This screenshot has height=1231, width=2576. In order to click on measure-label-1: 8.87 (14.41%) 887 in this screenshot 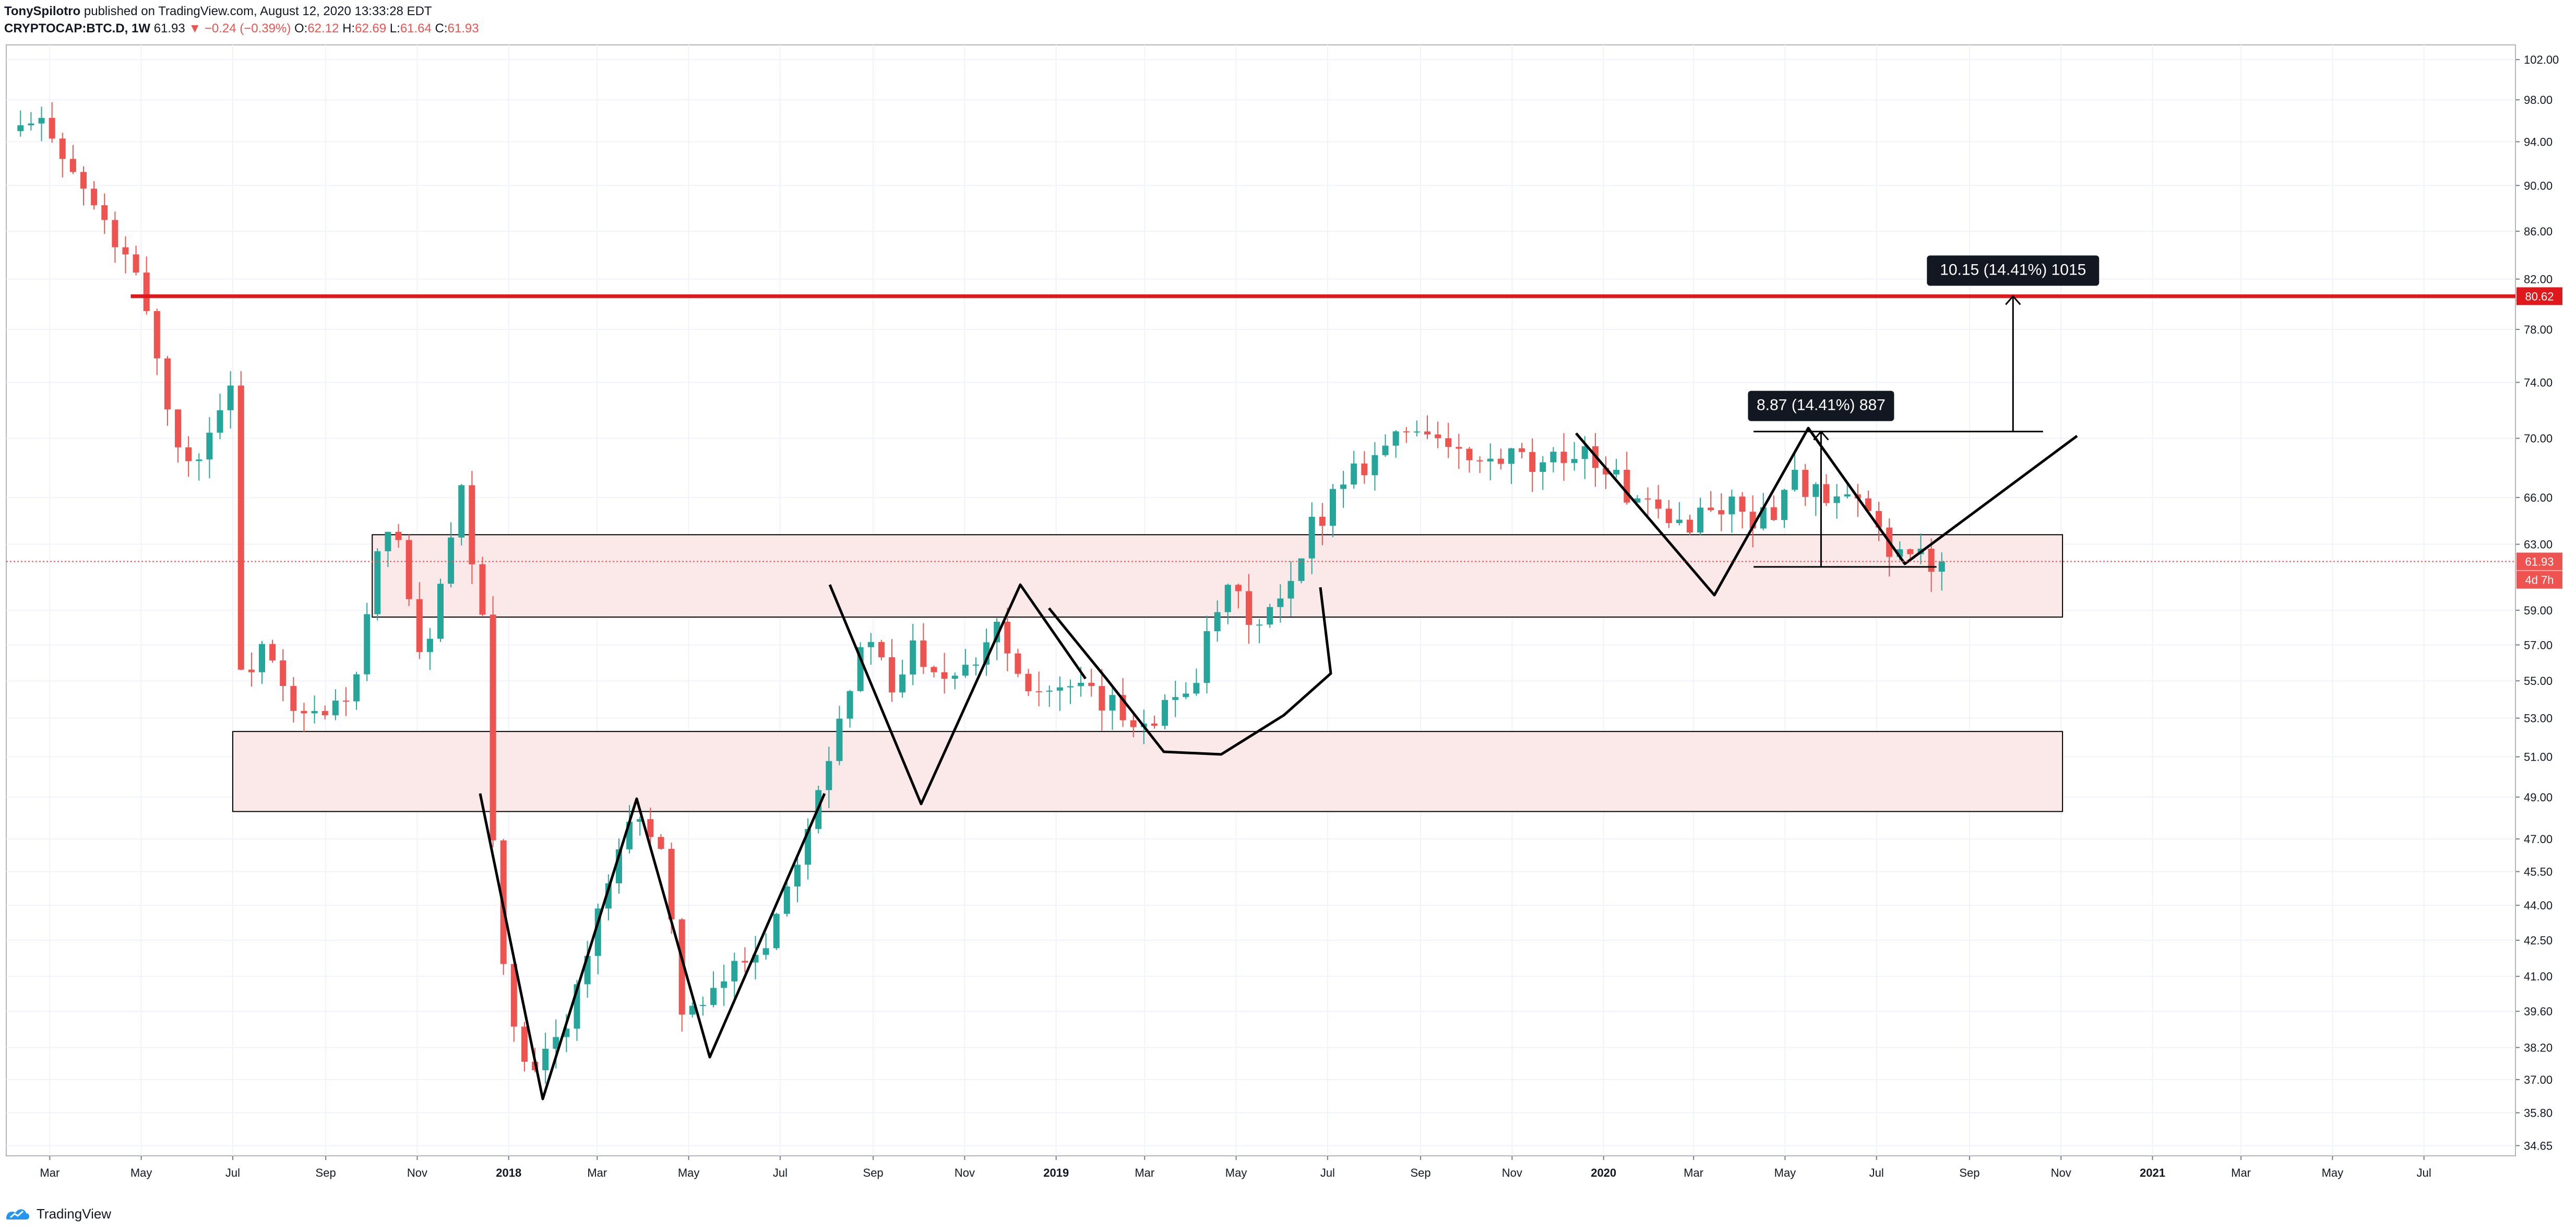, I will do `click(1821, 405)`.